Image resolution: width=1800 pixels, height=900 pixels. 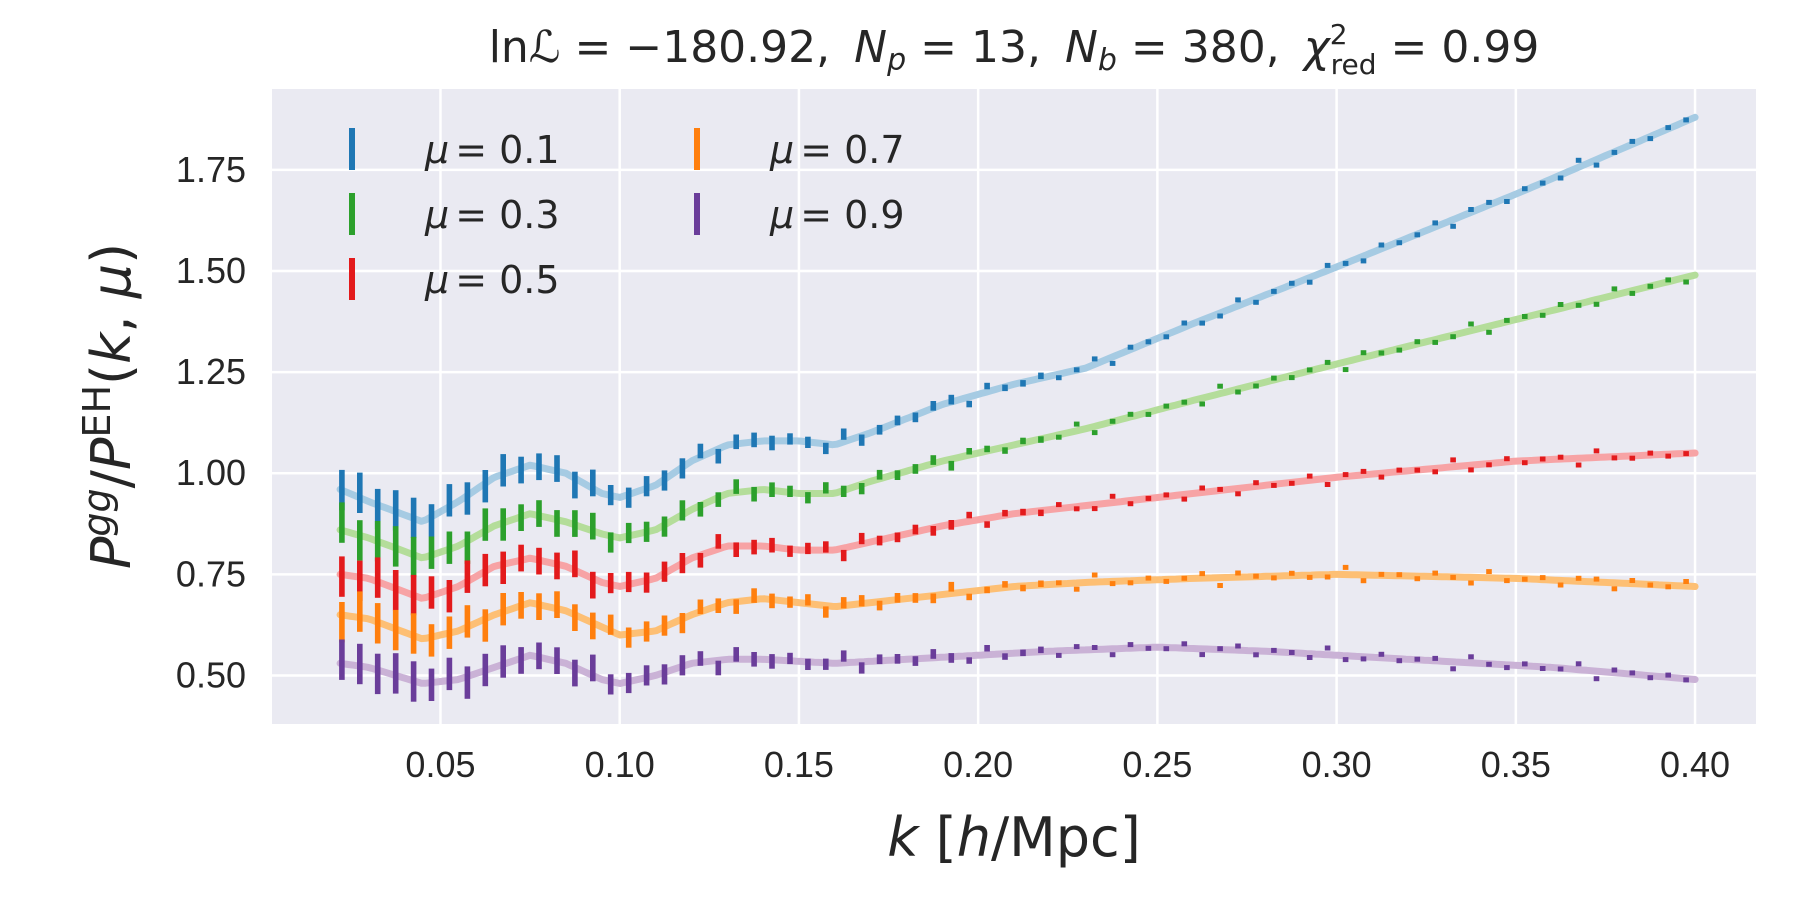 What do you see at coordinates (973, 47) in the screenshot?
I see `title-np-value: = 13,` at bounding box center [973, 47].